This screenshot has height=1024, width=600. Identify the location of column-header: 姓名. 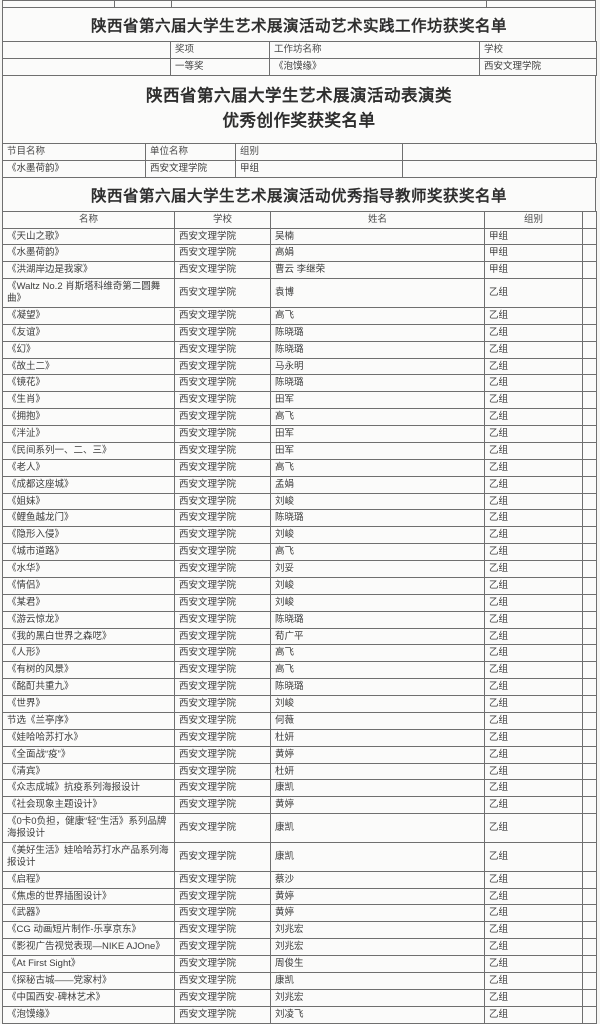
(377, 219).